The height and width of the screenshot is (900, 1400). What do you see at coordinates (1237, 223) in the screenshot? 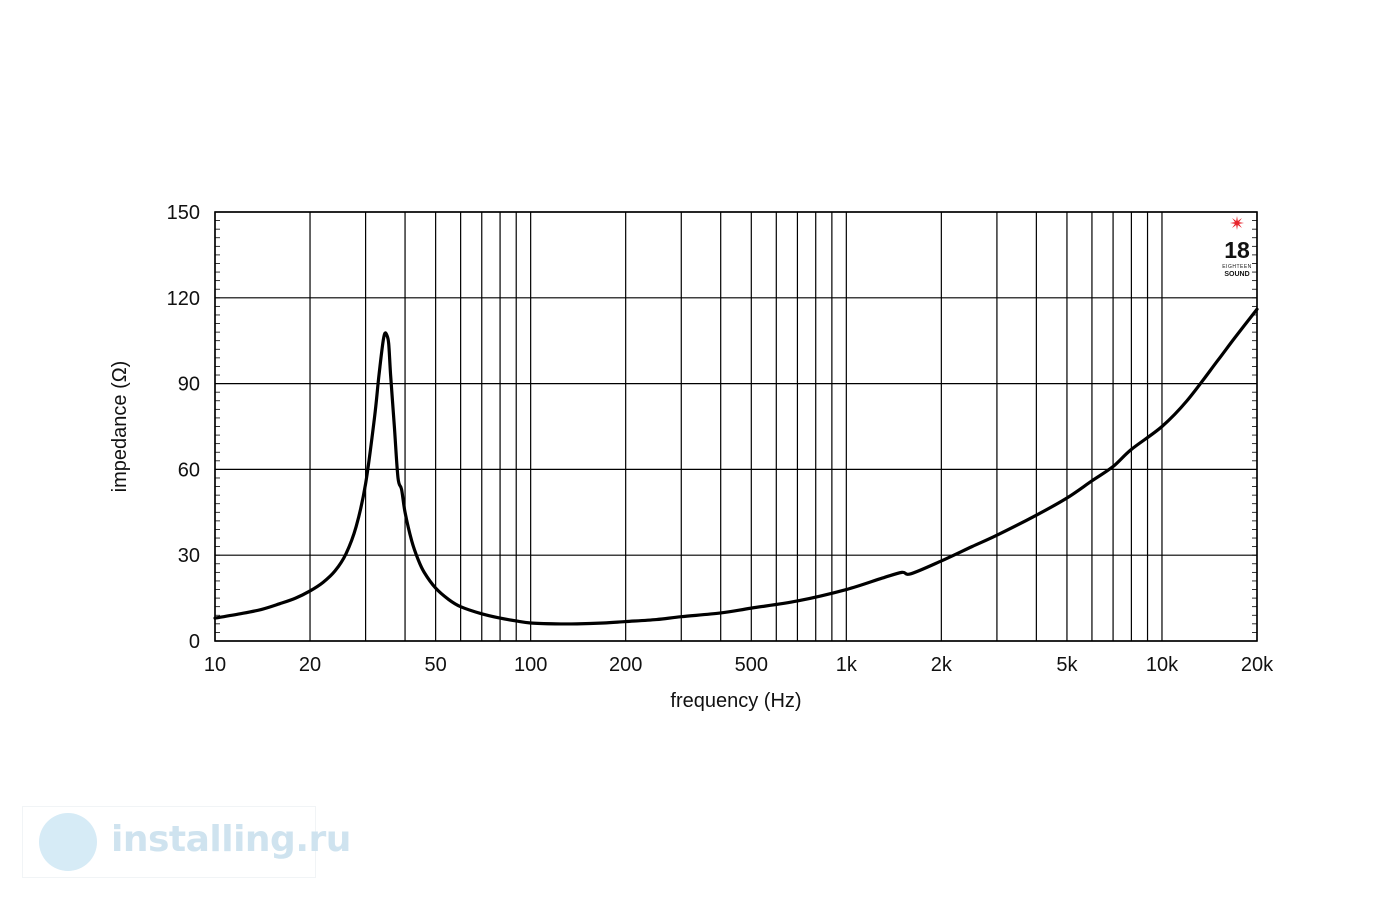
I see `star-icon` at bounding box center [1237, 223].